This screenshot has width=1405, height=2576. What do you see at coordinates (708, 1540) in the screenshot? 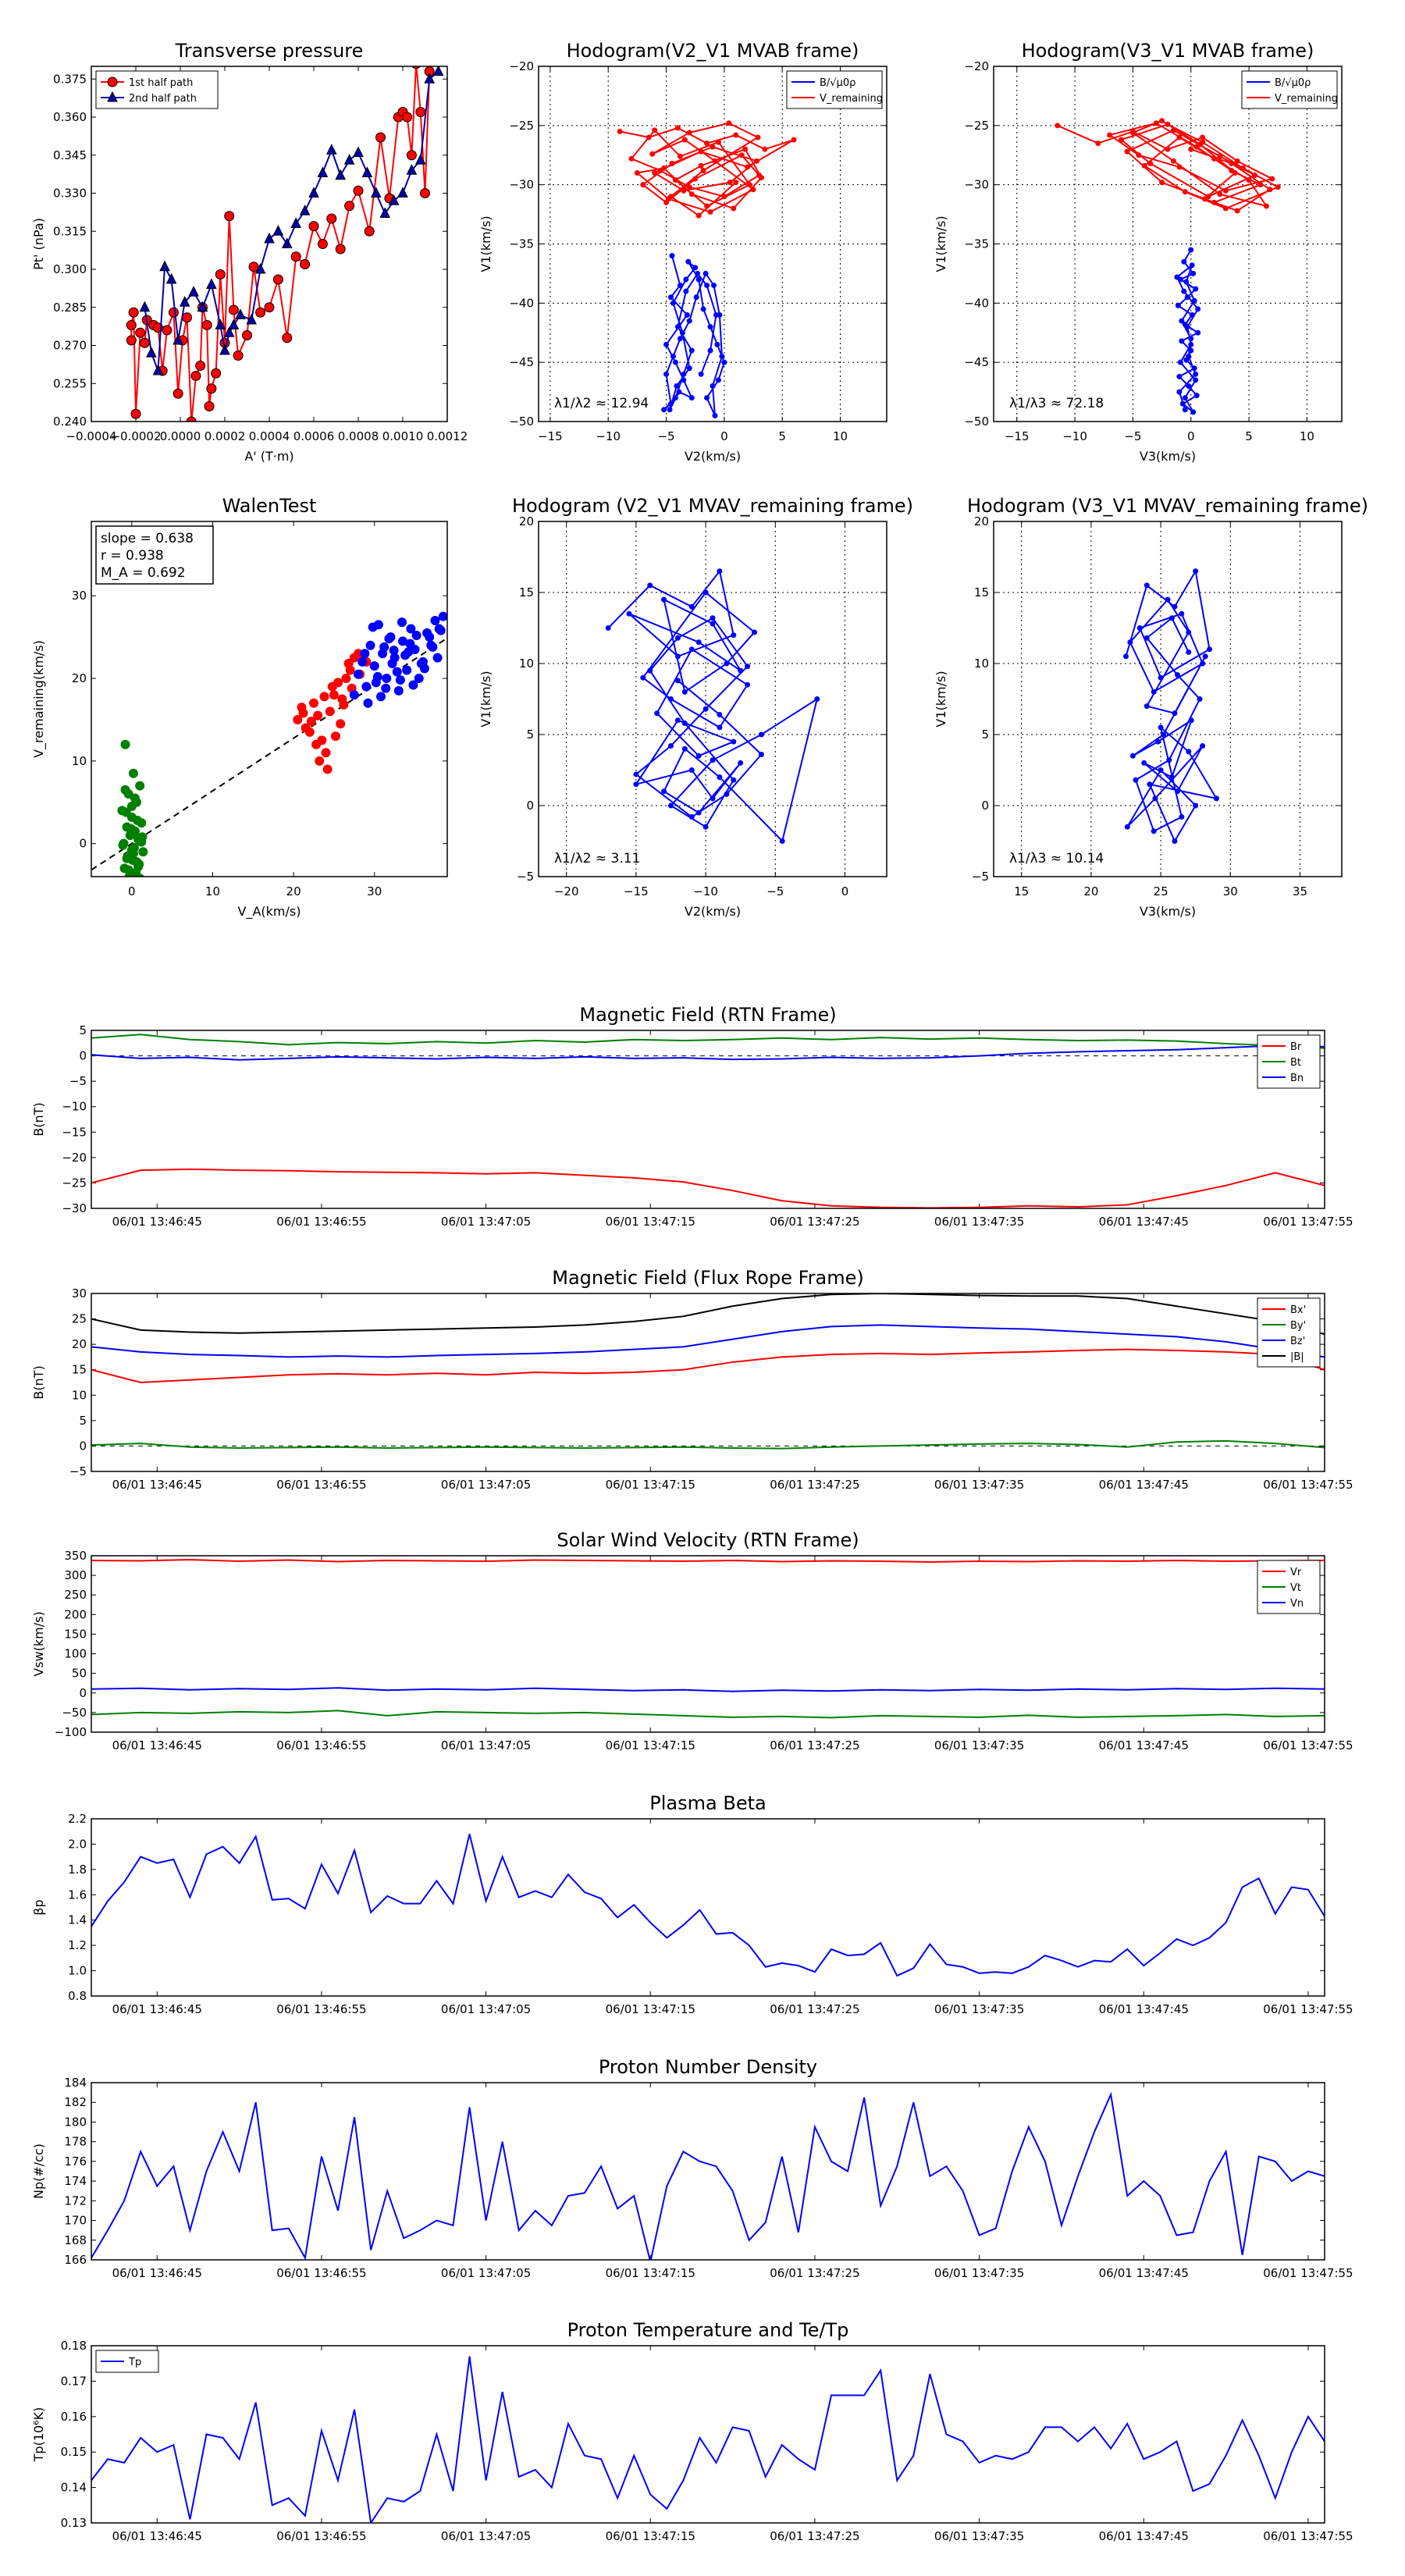
I see `chart-title: Solar Wind Velocity (RTN Frame)` at bounding box center [708, 1540].